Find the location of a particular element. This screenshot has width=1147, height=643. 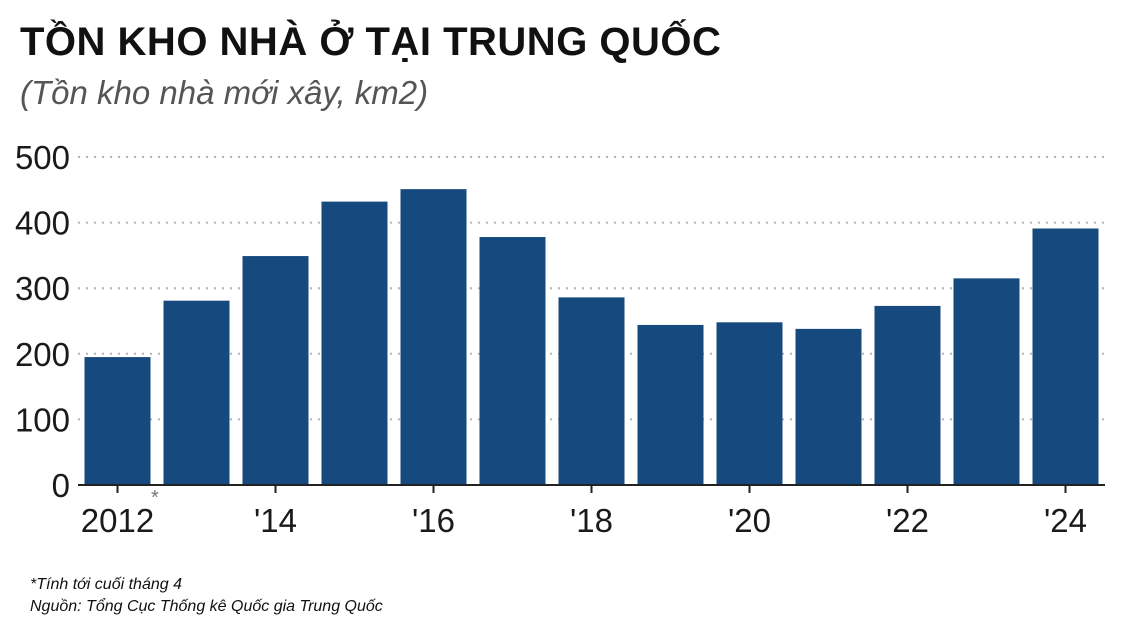

bar-2015 is located at coordinates (354, 343).